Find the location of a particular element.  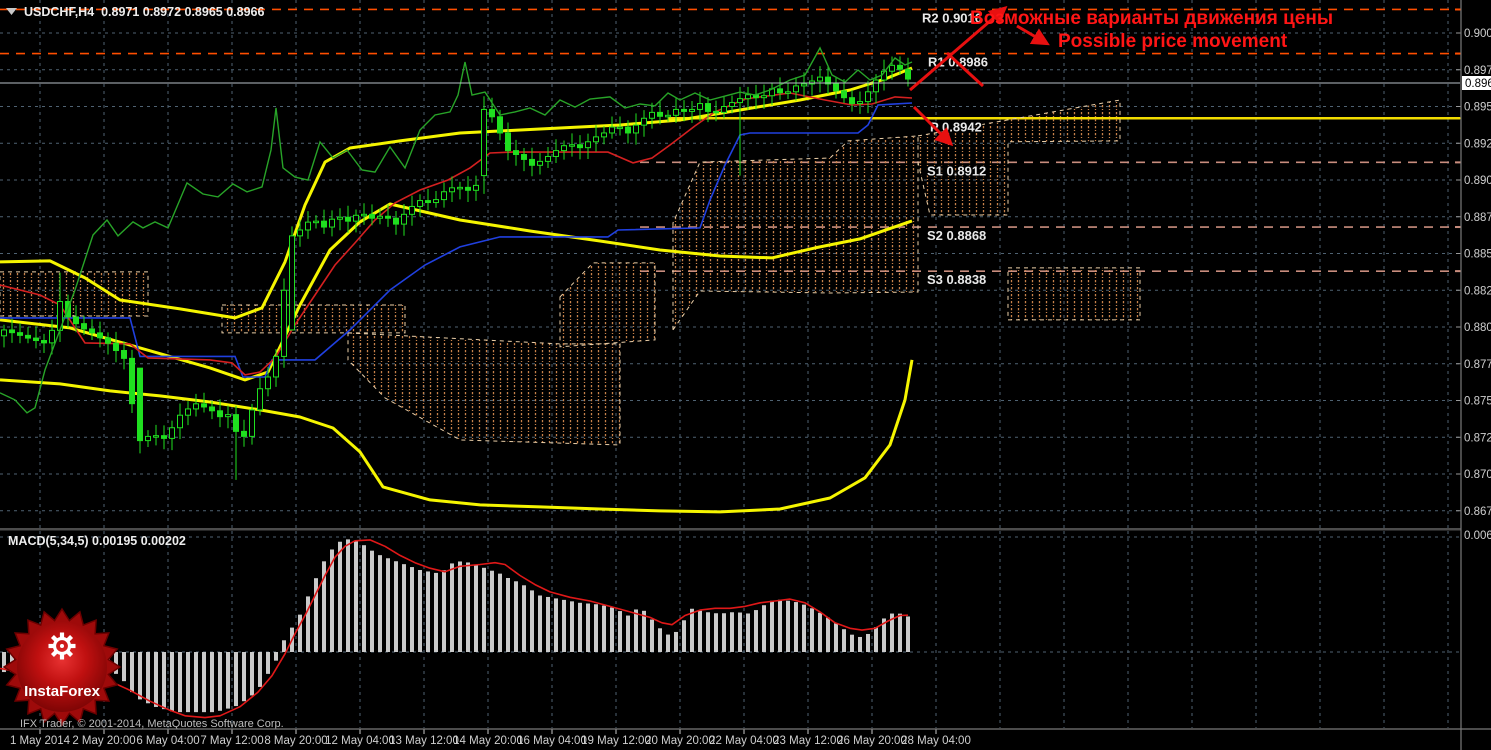

svg-text: 22 May 04:00 is located at coordinates (744, 741).